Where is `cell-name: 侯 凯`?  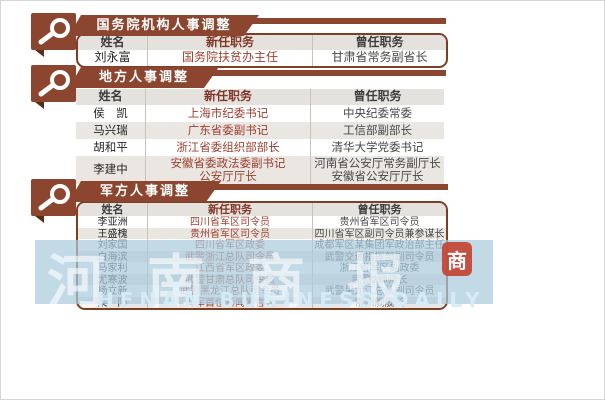
cell-name: 侯 凯 is located at coordinates (111, 113).